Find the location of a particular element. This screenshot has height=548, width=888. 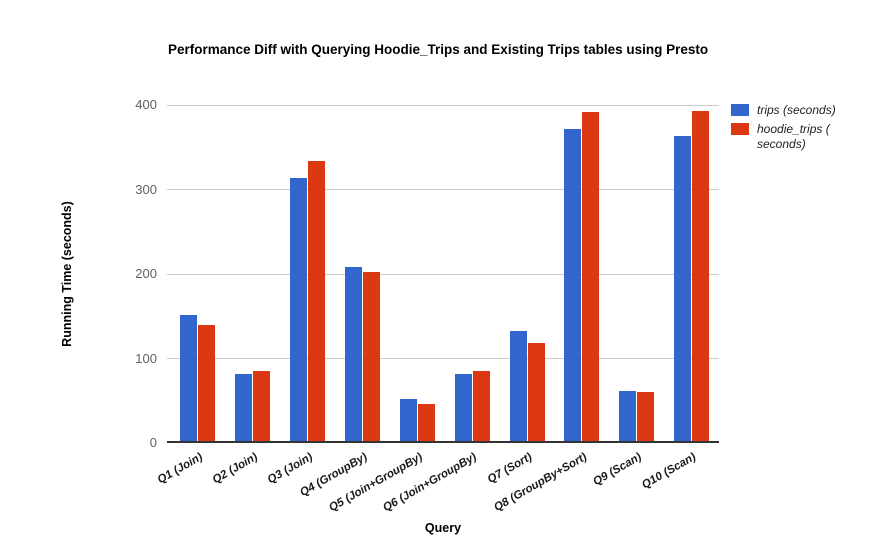

x-tick-label-q2-join: Q2 (Join) is located at coordinates (235, 469).